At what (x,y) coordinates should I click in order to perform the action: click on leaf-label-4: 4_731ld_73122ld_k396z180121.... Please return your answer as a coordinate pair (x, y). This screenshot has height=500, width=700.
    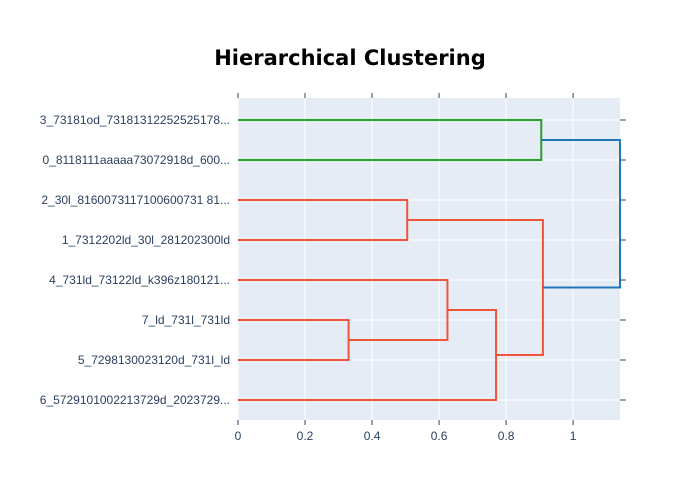
    Looking at the image, I should click on (139, 280).